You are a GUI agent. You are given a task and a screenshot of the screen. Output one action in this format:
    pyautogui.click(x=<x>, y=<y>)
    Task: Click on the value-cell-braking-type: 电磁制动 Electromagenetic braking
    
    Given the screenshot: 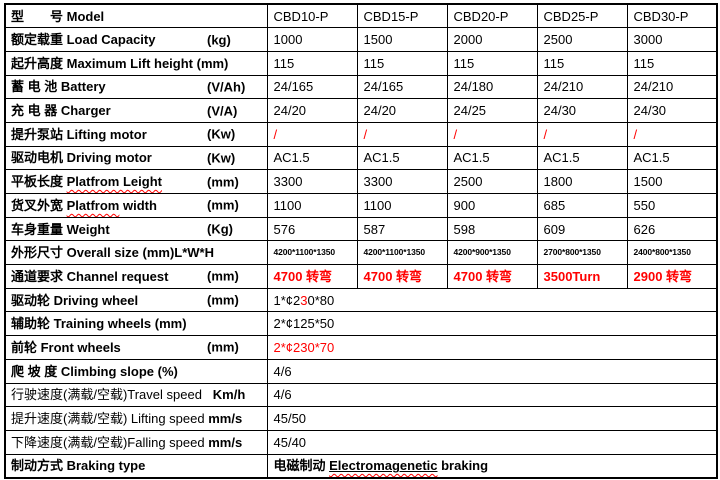 What is the action you would take?
    pyautogui.click(x=492, y=466)
    